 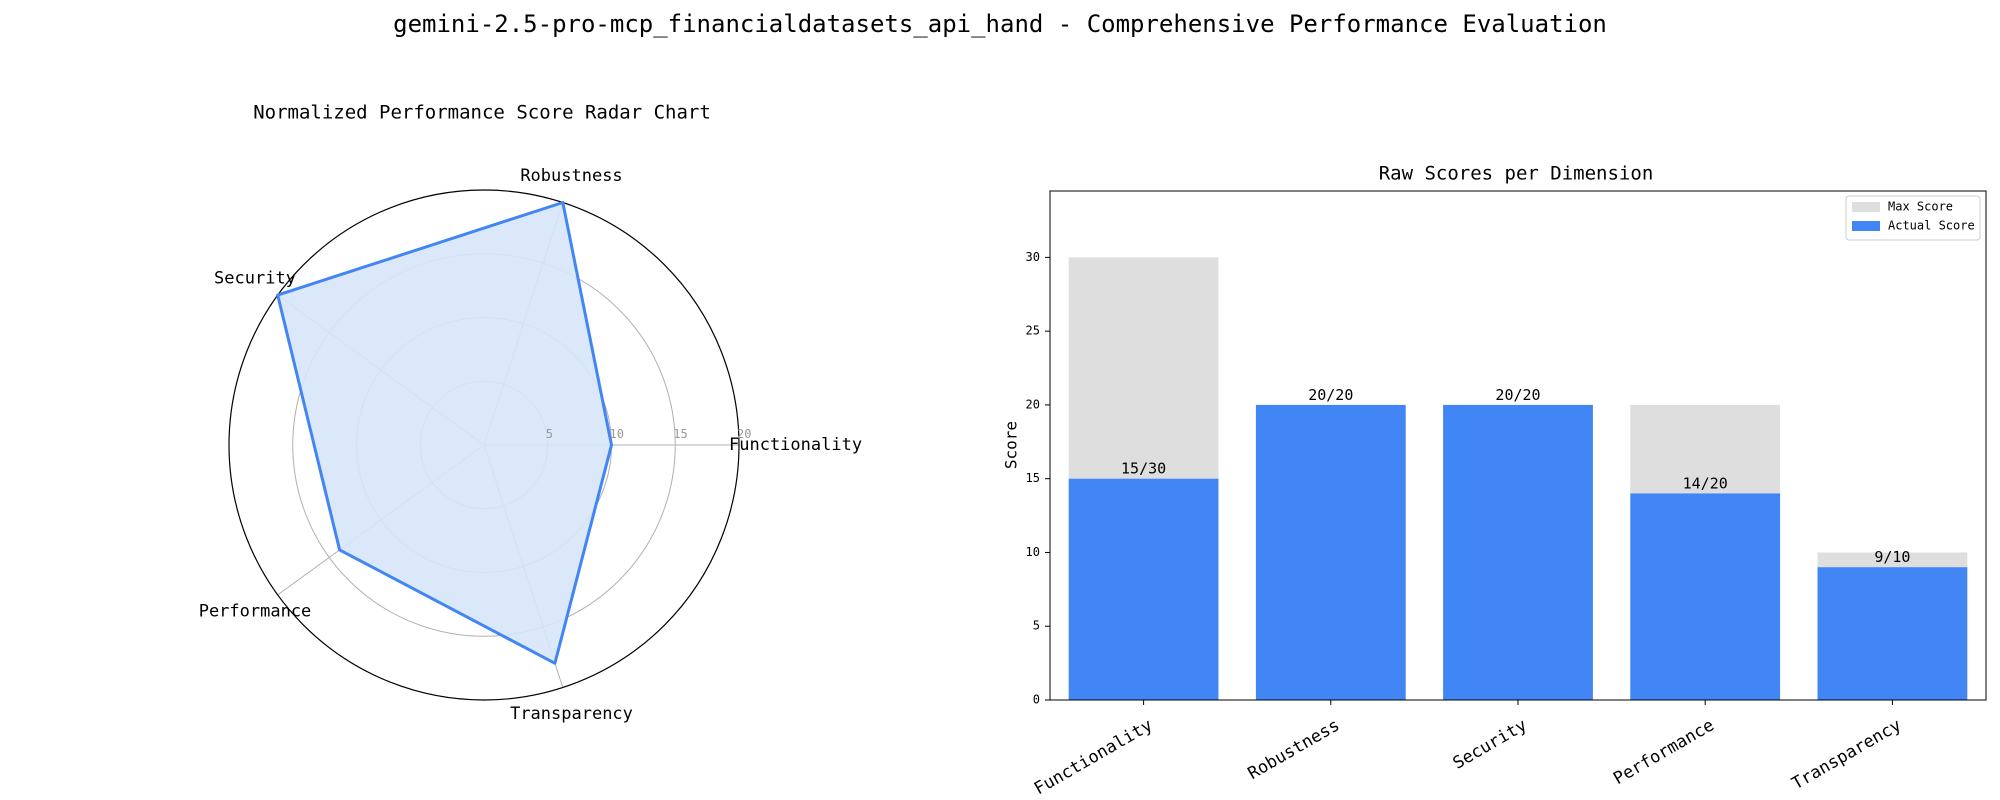 What do you see at coordinates (1033, 404) in the screenshot?
I see `y-tick-label: 20` at bounding box center [1033, 404].